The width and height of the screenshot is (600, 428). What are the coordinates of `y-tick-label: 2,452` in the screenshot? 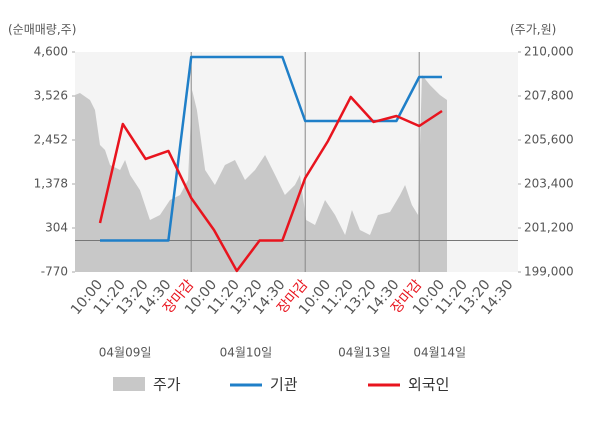 It's located at (51, 140).